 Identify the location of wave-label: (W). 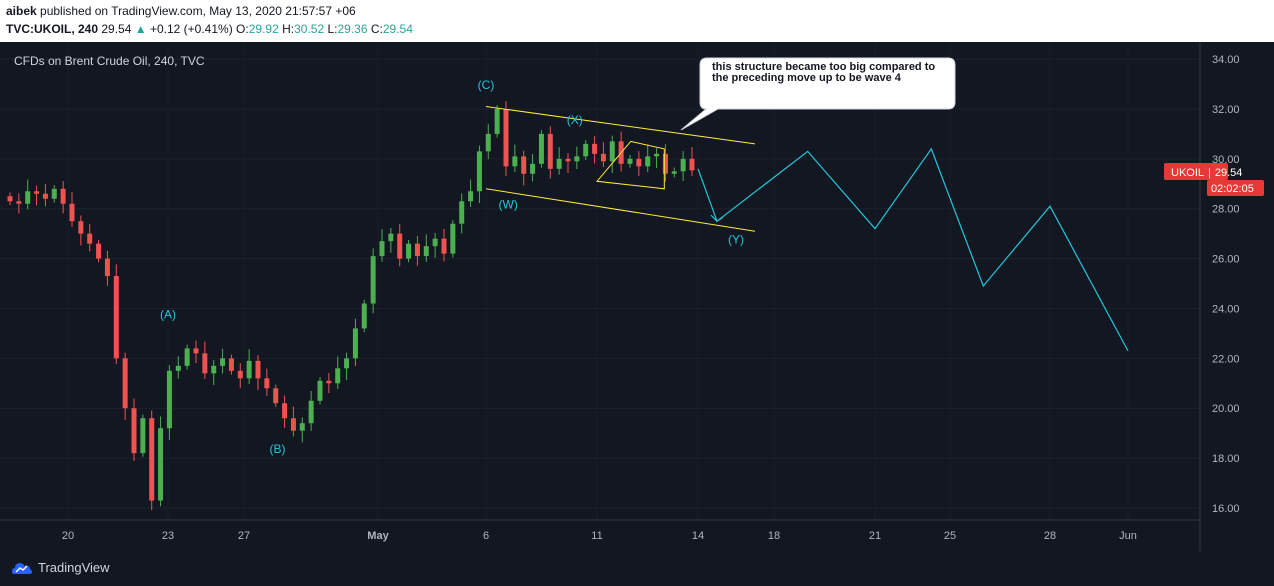
(508, 205).